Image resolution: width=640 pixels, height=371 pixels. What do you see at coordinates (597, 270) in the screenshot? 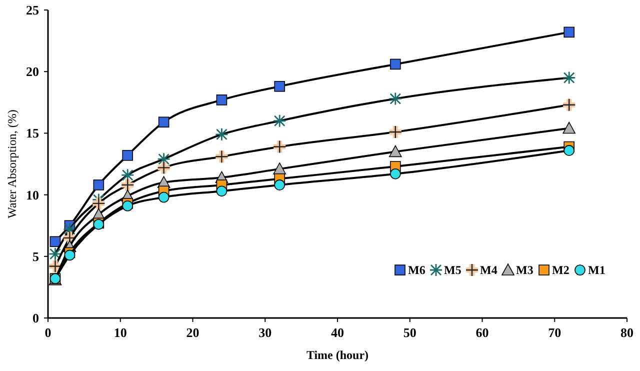
I see `legend-label: M1` at bounding box center [597, 270].